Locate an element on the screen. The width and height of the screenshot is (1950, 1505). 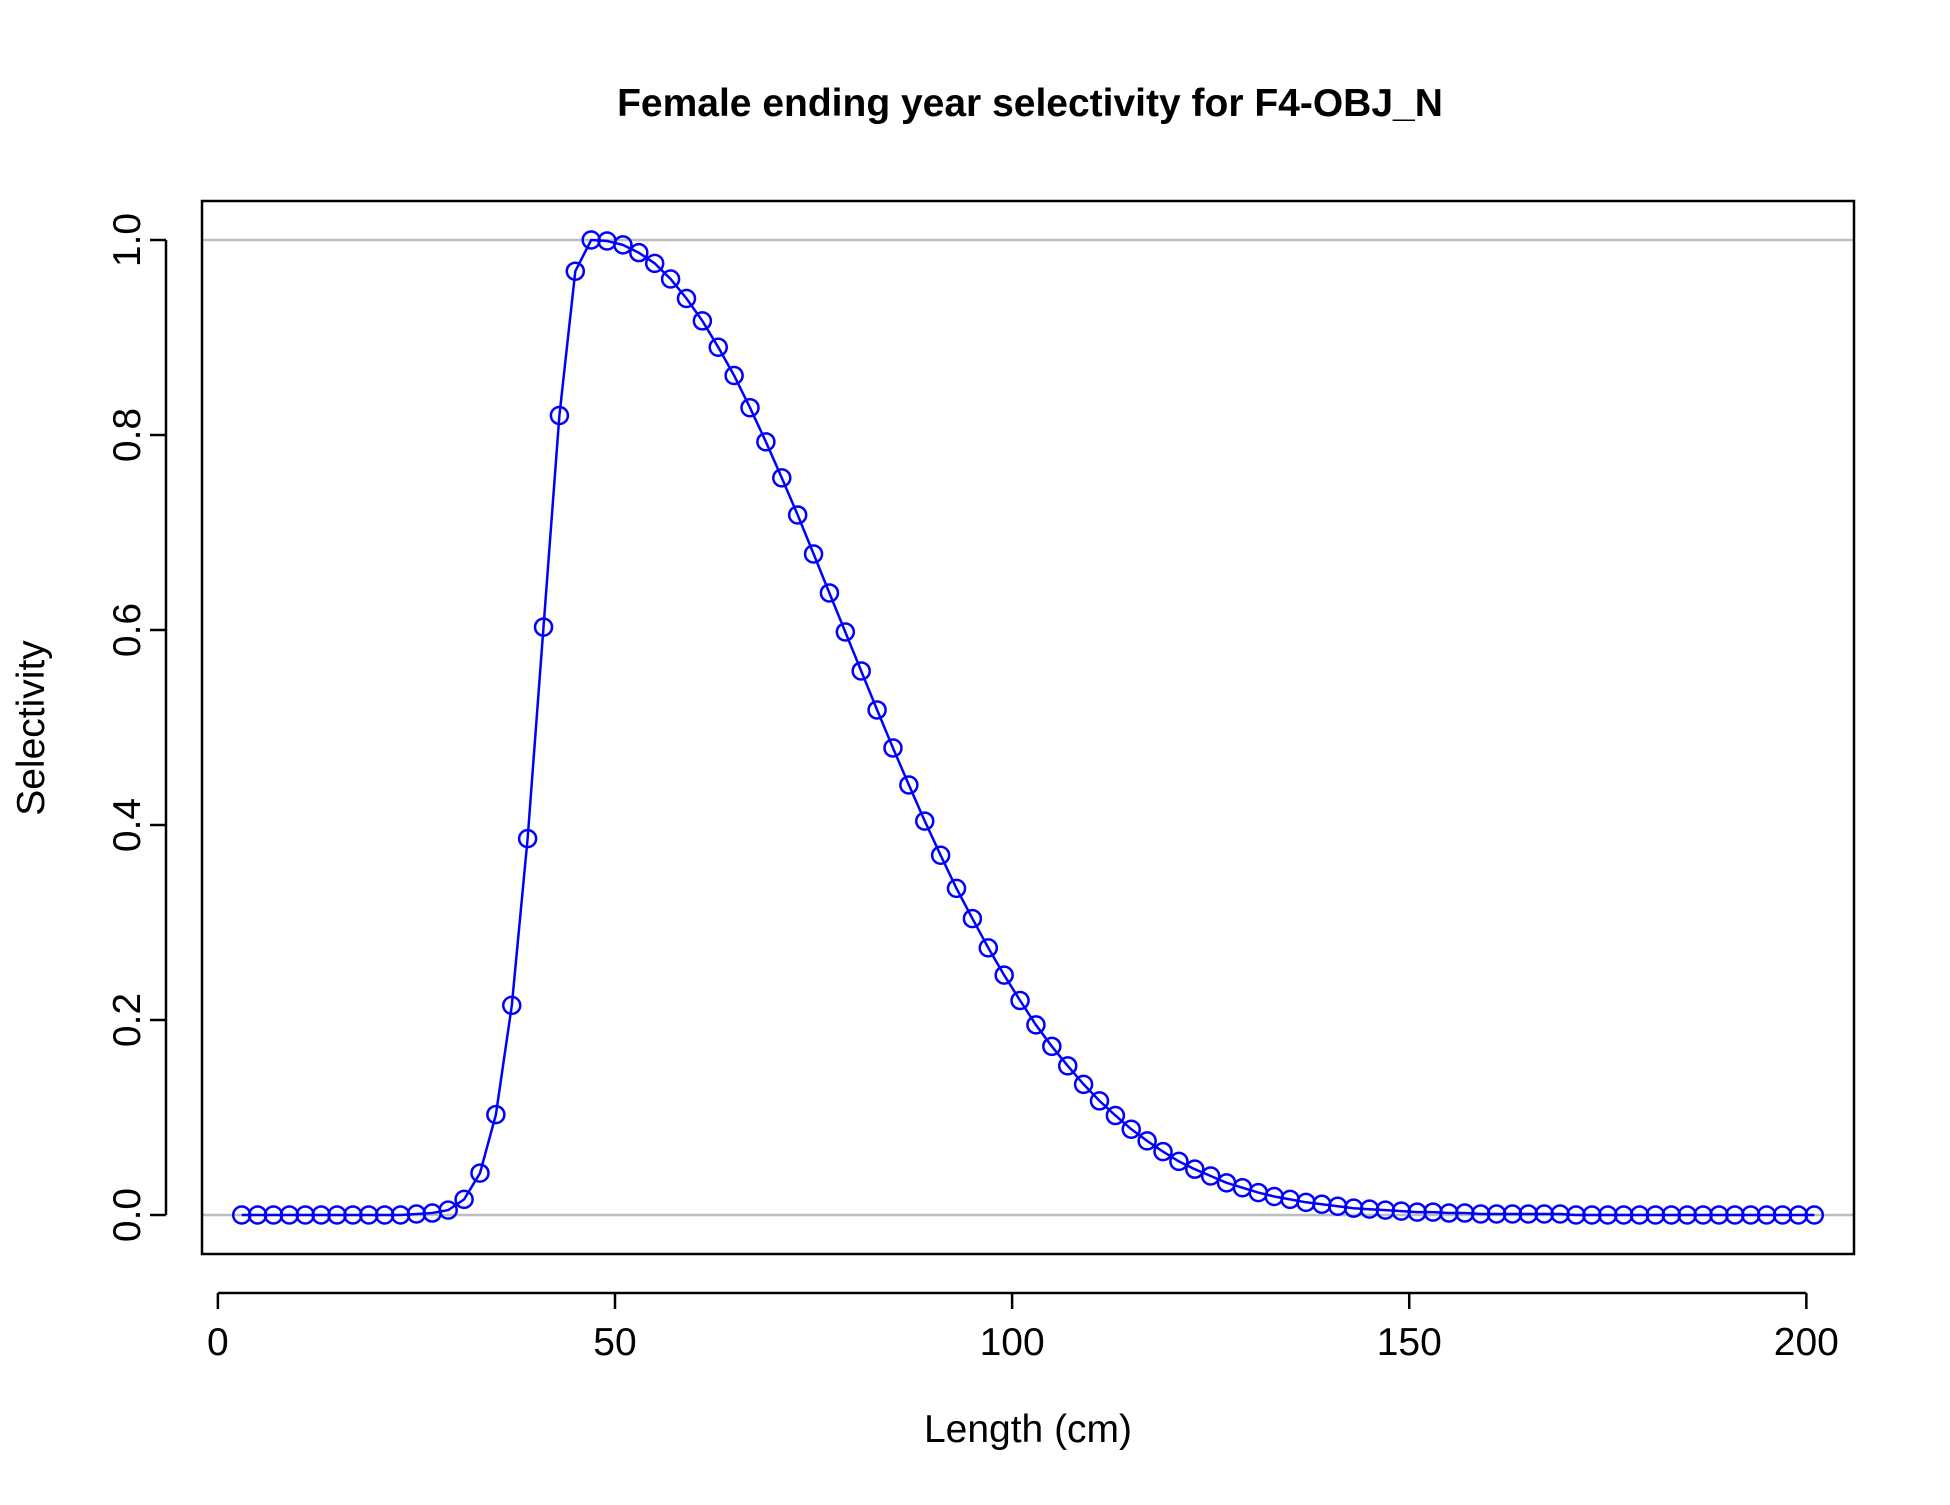
y-tick-label: 0.0 is located at coordinates (127, 1215).